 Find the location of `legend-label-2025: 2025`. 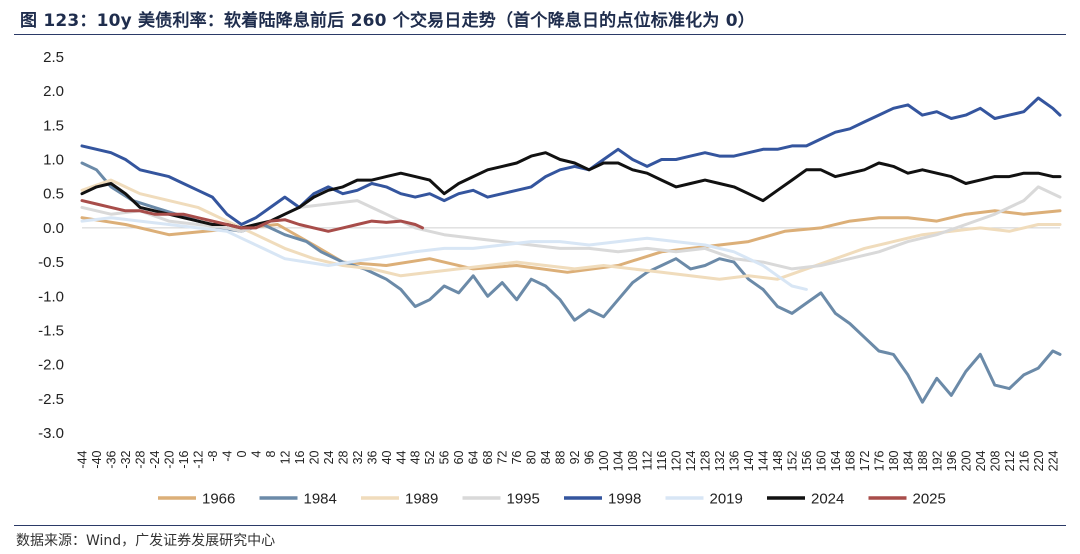

legend-label-2025: 2025 is located at coordinates (929, 499).